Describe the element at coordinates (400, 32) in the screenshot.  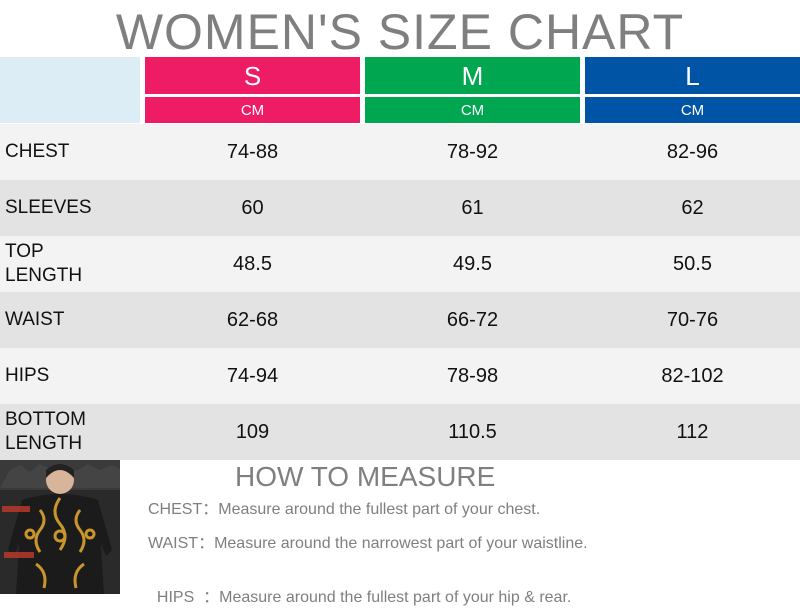
I see `page-title: WOMEN'S SIZE CHART` at that location.